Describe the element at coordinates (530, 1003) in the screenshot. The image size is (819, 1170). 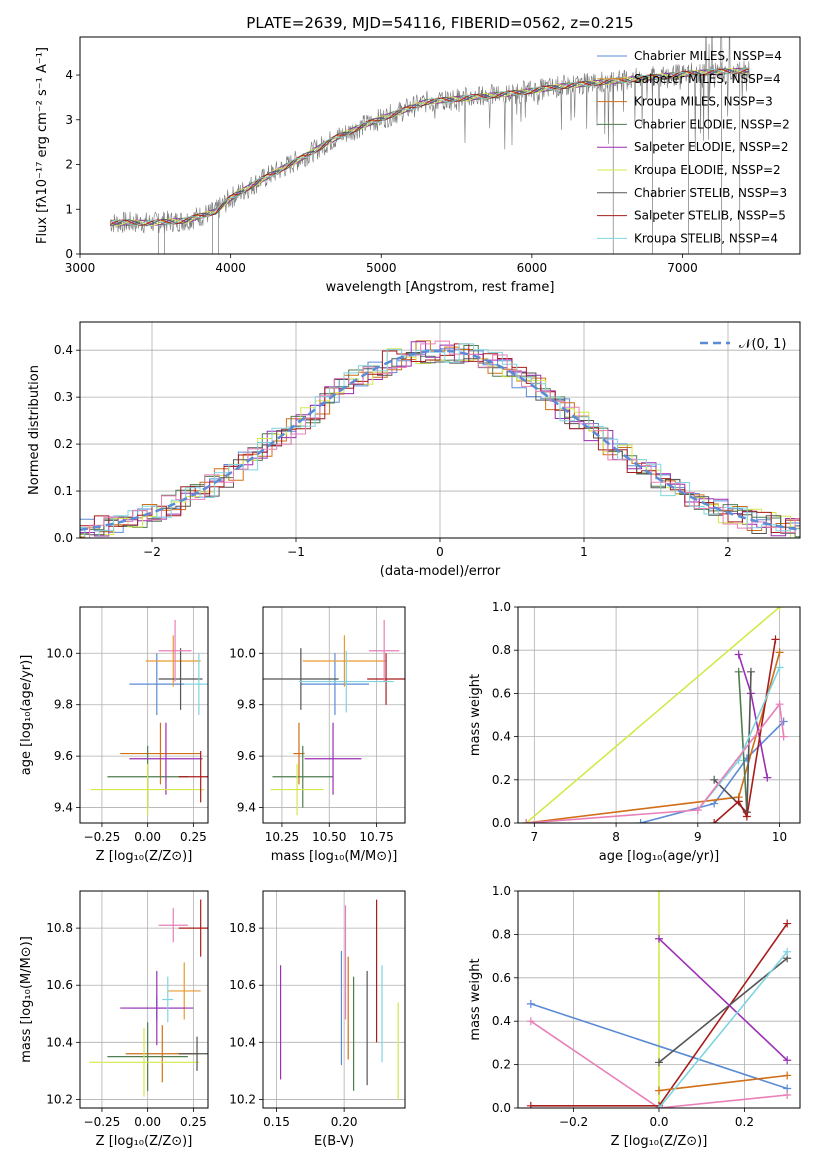
I see `marker-cm` at that location.